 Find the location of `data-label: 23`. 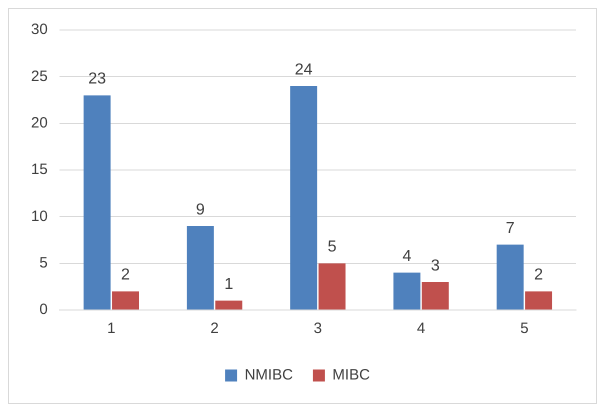

data-label: 23 is located at coordinates (97, 79).